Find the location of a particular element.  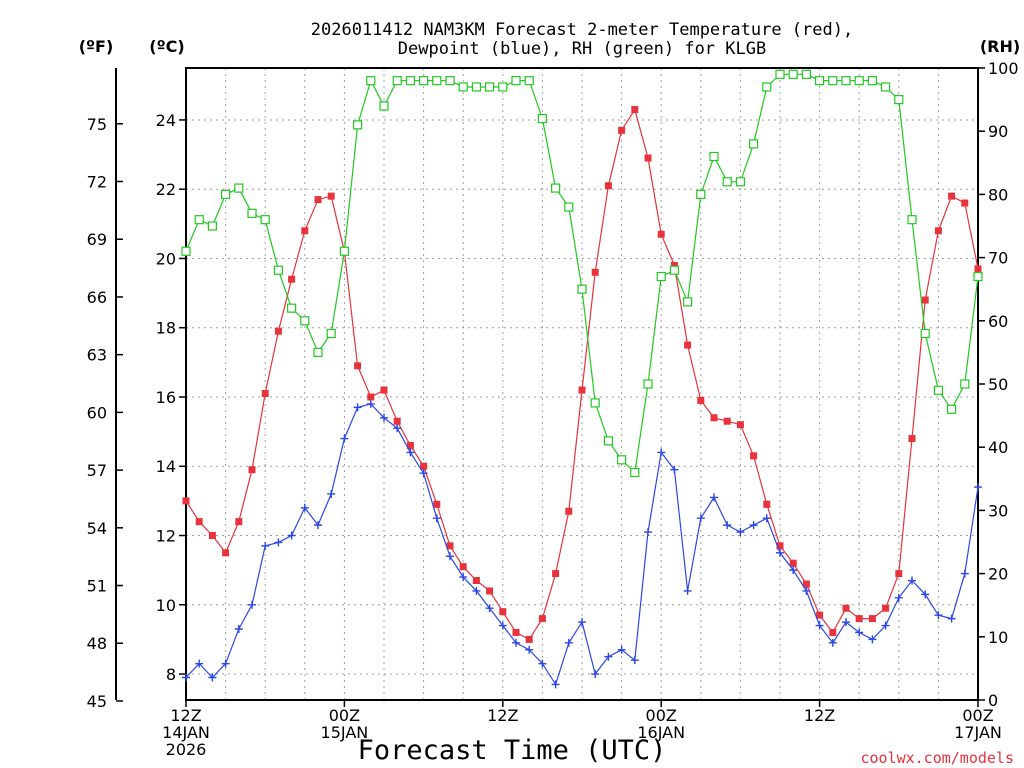

fahrenheit-tick-label: 48 is located at coordinates (97, 643).